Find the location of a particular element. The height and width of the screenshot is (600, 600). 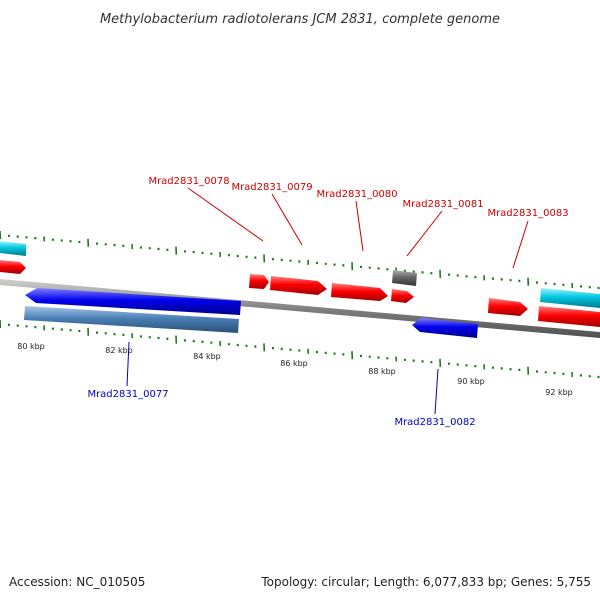

kbp-label-80: 80 kbp is located at coordinates (31, 346).